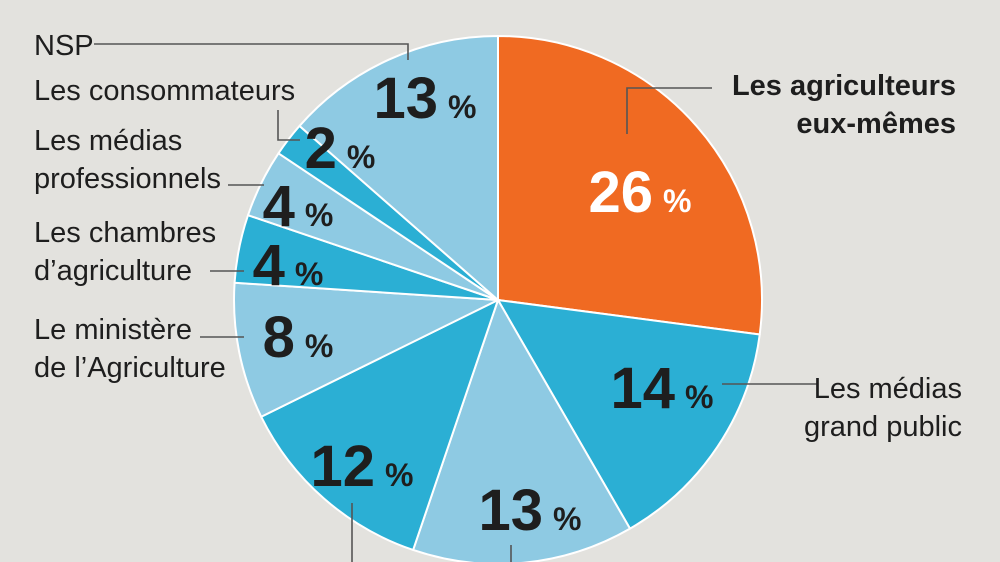 The image size is (1000, 562). I want to click on category-label: Les médias professionnels, so click(127, 160).